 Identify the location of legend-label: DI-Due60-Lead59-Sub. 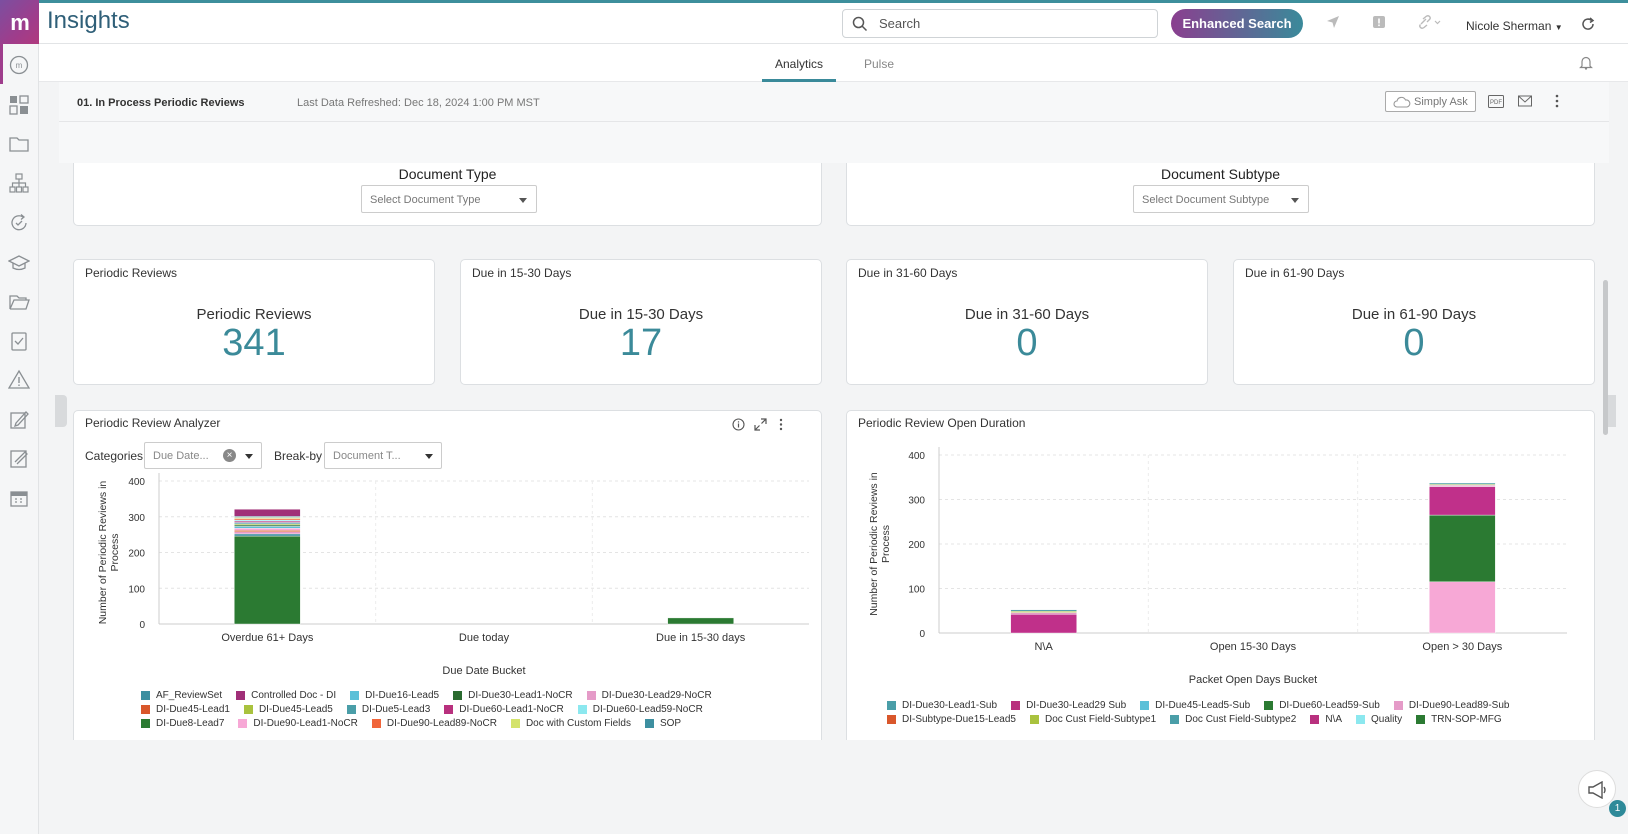
(1329, 705).